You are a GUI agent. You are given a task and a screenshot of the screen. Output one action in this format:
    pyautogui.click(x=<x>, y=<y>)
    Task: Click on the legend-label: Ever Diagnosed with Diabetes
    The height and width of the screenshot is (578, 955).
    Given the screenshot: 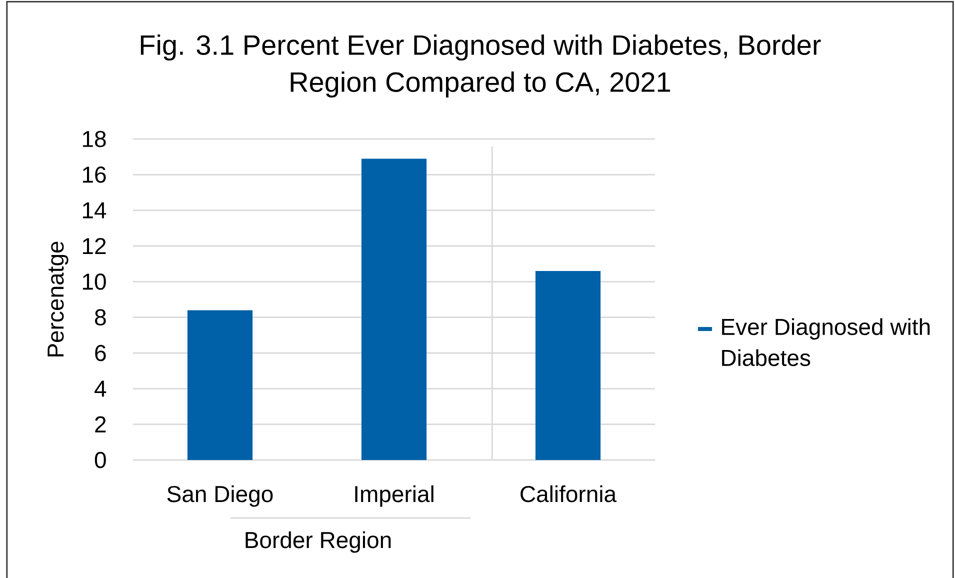 What is the action you would take?
    pyautogui.click(x=826, y=342)
    